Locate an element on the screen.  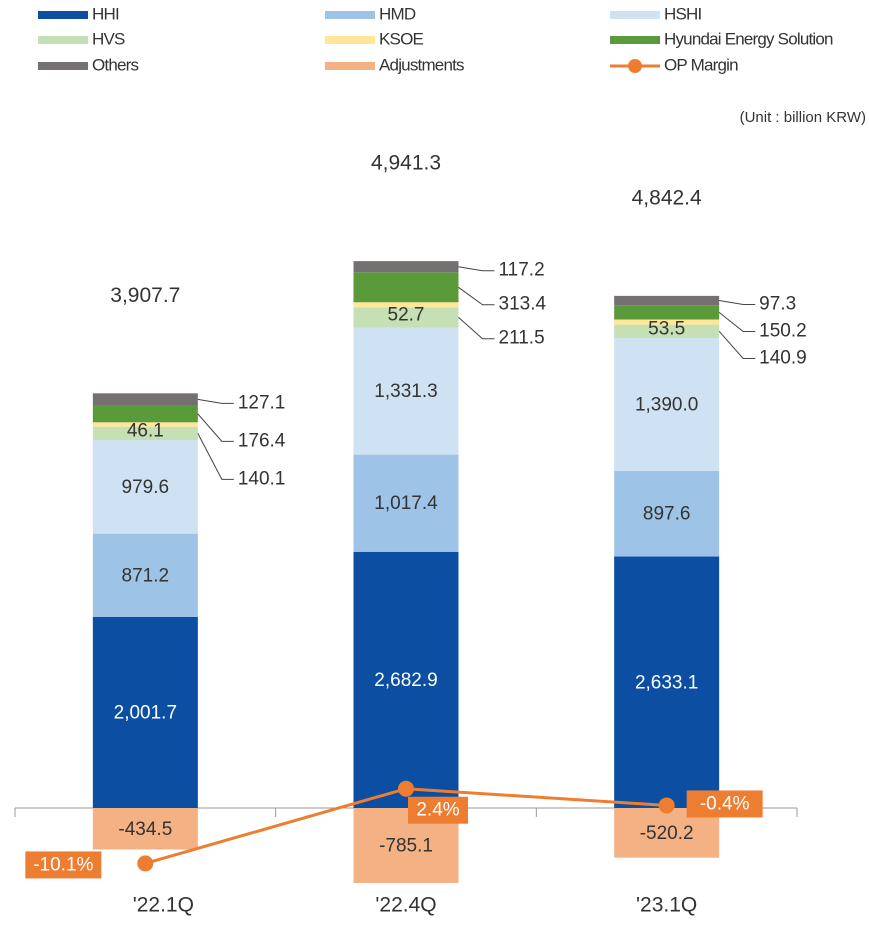
value-label: 1,331.3 is located at coordinates (405, 391).